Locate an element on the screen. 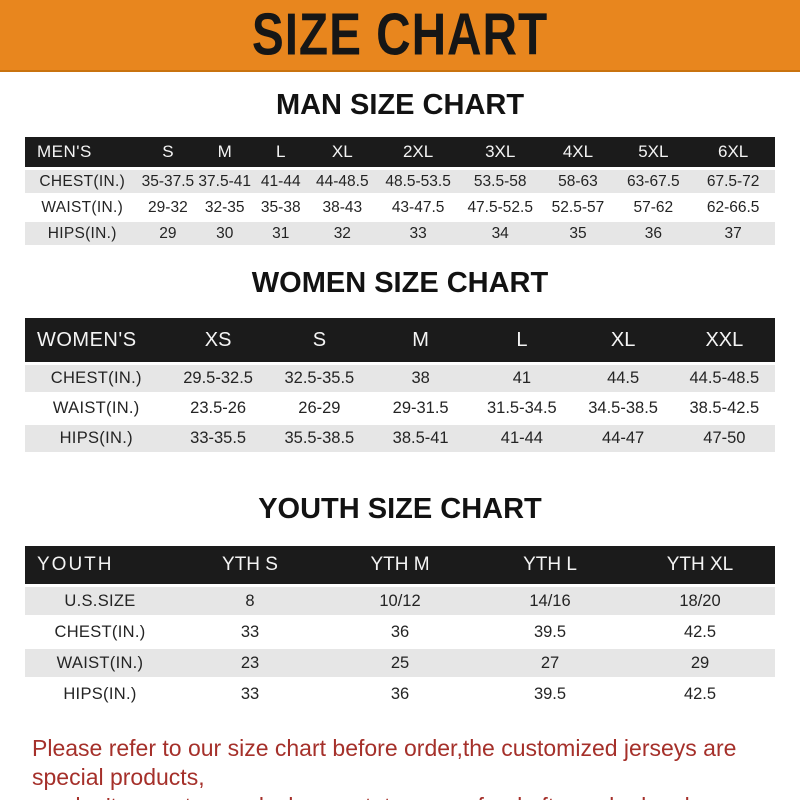 The image size is (800, 800). size-value-cell: 34.5-38.5 is located at coordinates (623, 408).